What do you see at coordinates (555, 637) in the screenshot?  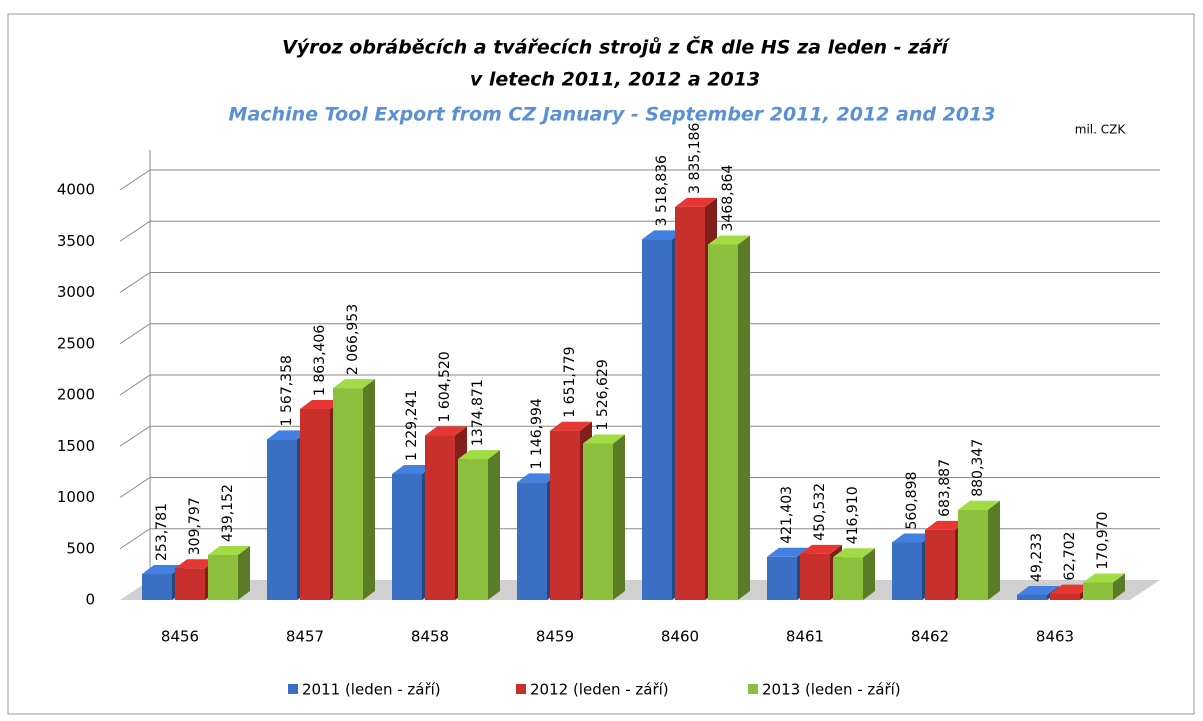 I see `x-tick-label: 8459` at bounding box center [555, 637].